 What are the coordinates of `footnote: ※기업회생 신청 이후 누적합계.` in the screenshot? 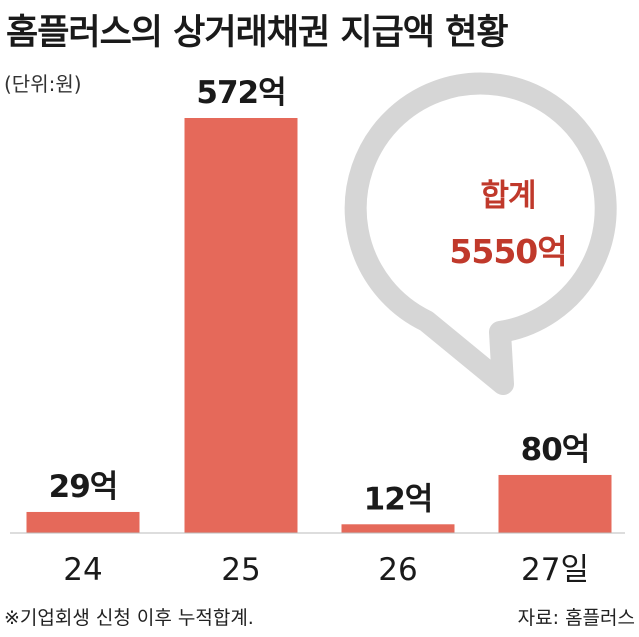 It's located at (129, 618).